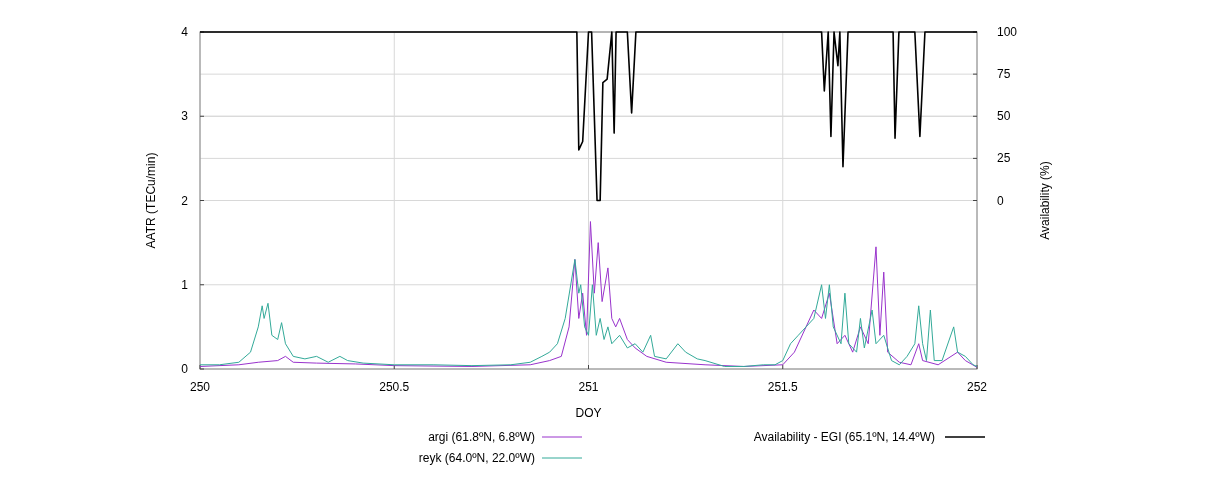 This screenshot has height=480, width=1220. Describe the element at coordinates (1004, 116) in the screenshot. I see `y2-tick-label: 50` at that location.